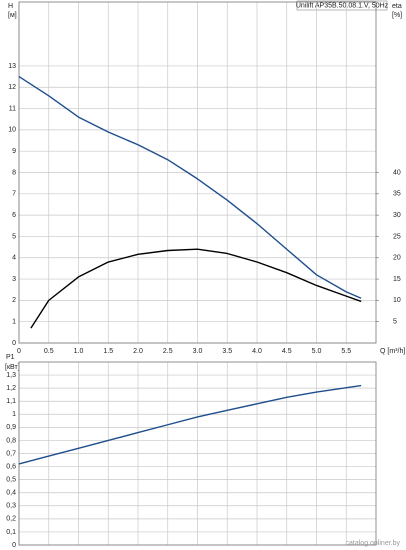  What do you see at coordinates (19, 351) in the screenshot?
I see `x-tick-label: 0` at bounding box center [19, 351].